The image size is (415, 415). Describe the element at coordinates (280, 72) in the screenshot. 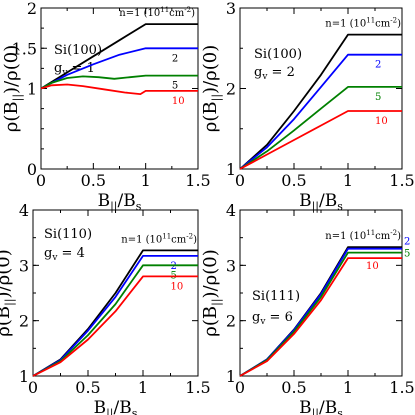

I see `gv-value: = 2` at that location.